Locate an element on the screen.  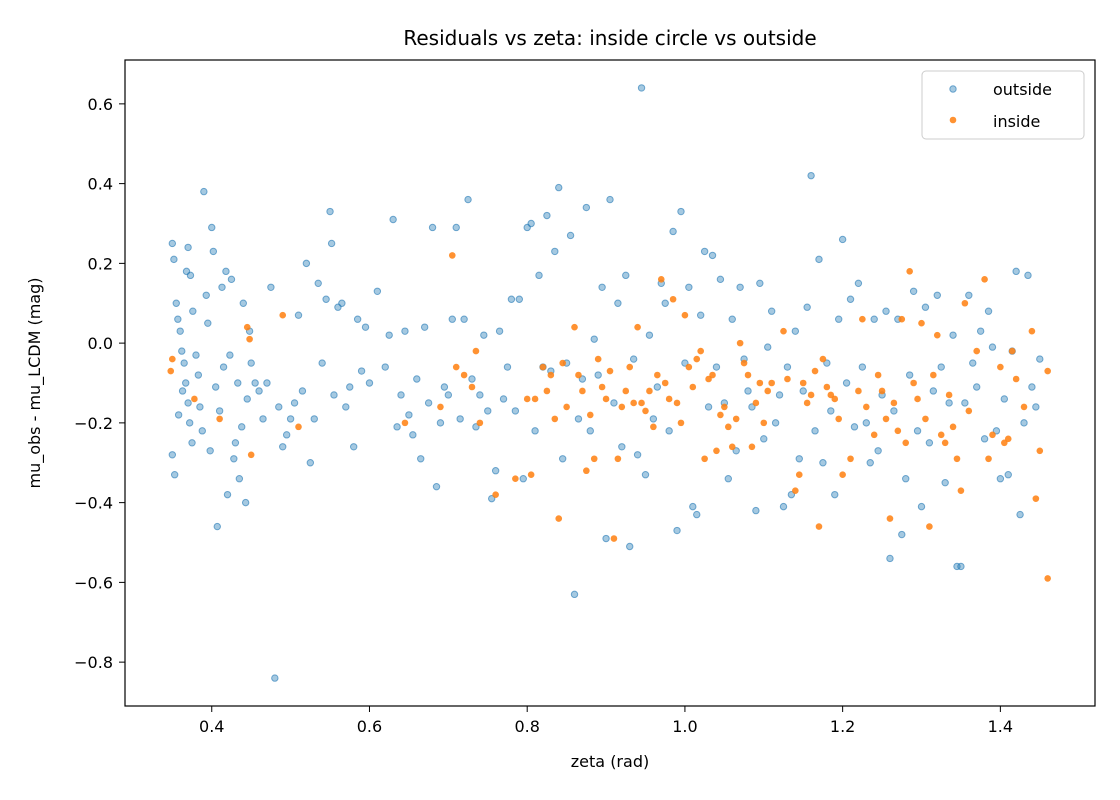
x-axis-ticks: 0.4 0.6 0.8 1.0 1.2 1.4 is located at coordinates (606, 721).